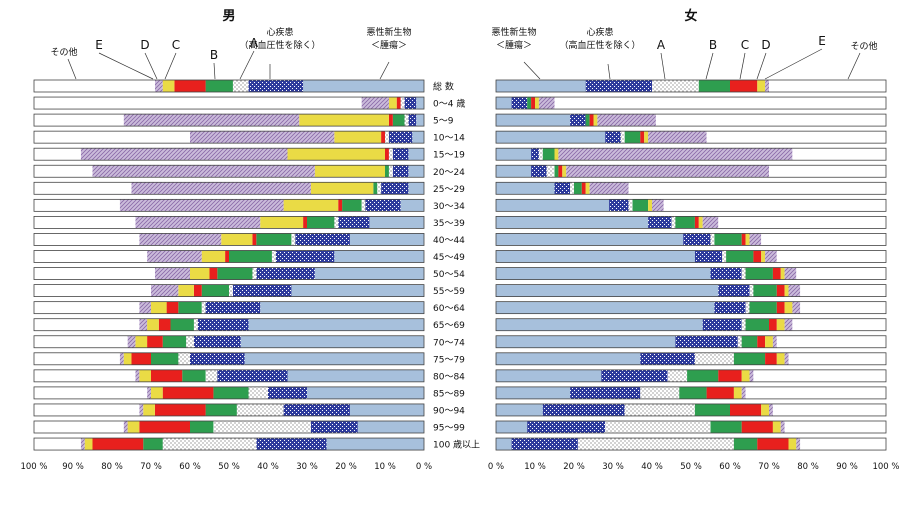 This screenshot has height=508, width=920. I want to click on female-bar-16-d, so click(780, 358).